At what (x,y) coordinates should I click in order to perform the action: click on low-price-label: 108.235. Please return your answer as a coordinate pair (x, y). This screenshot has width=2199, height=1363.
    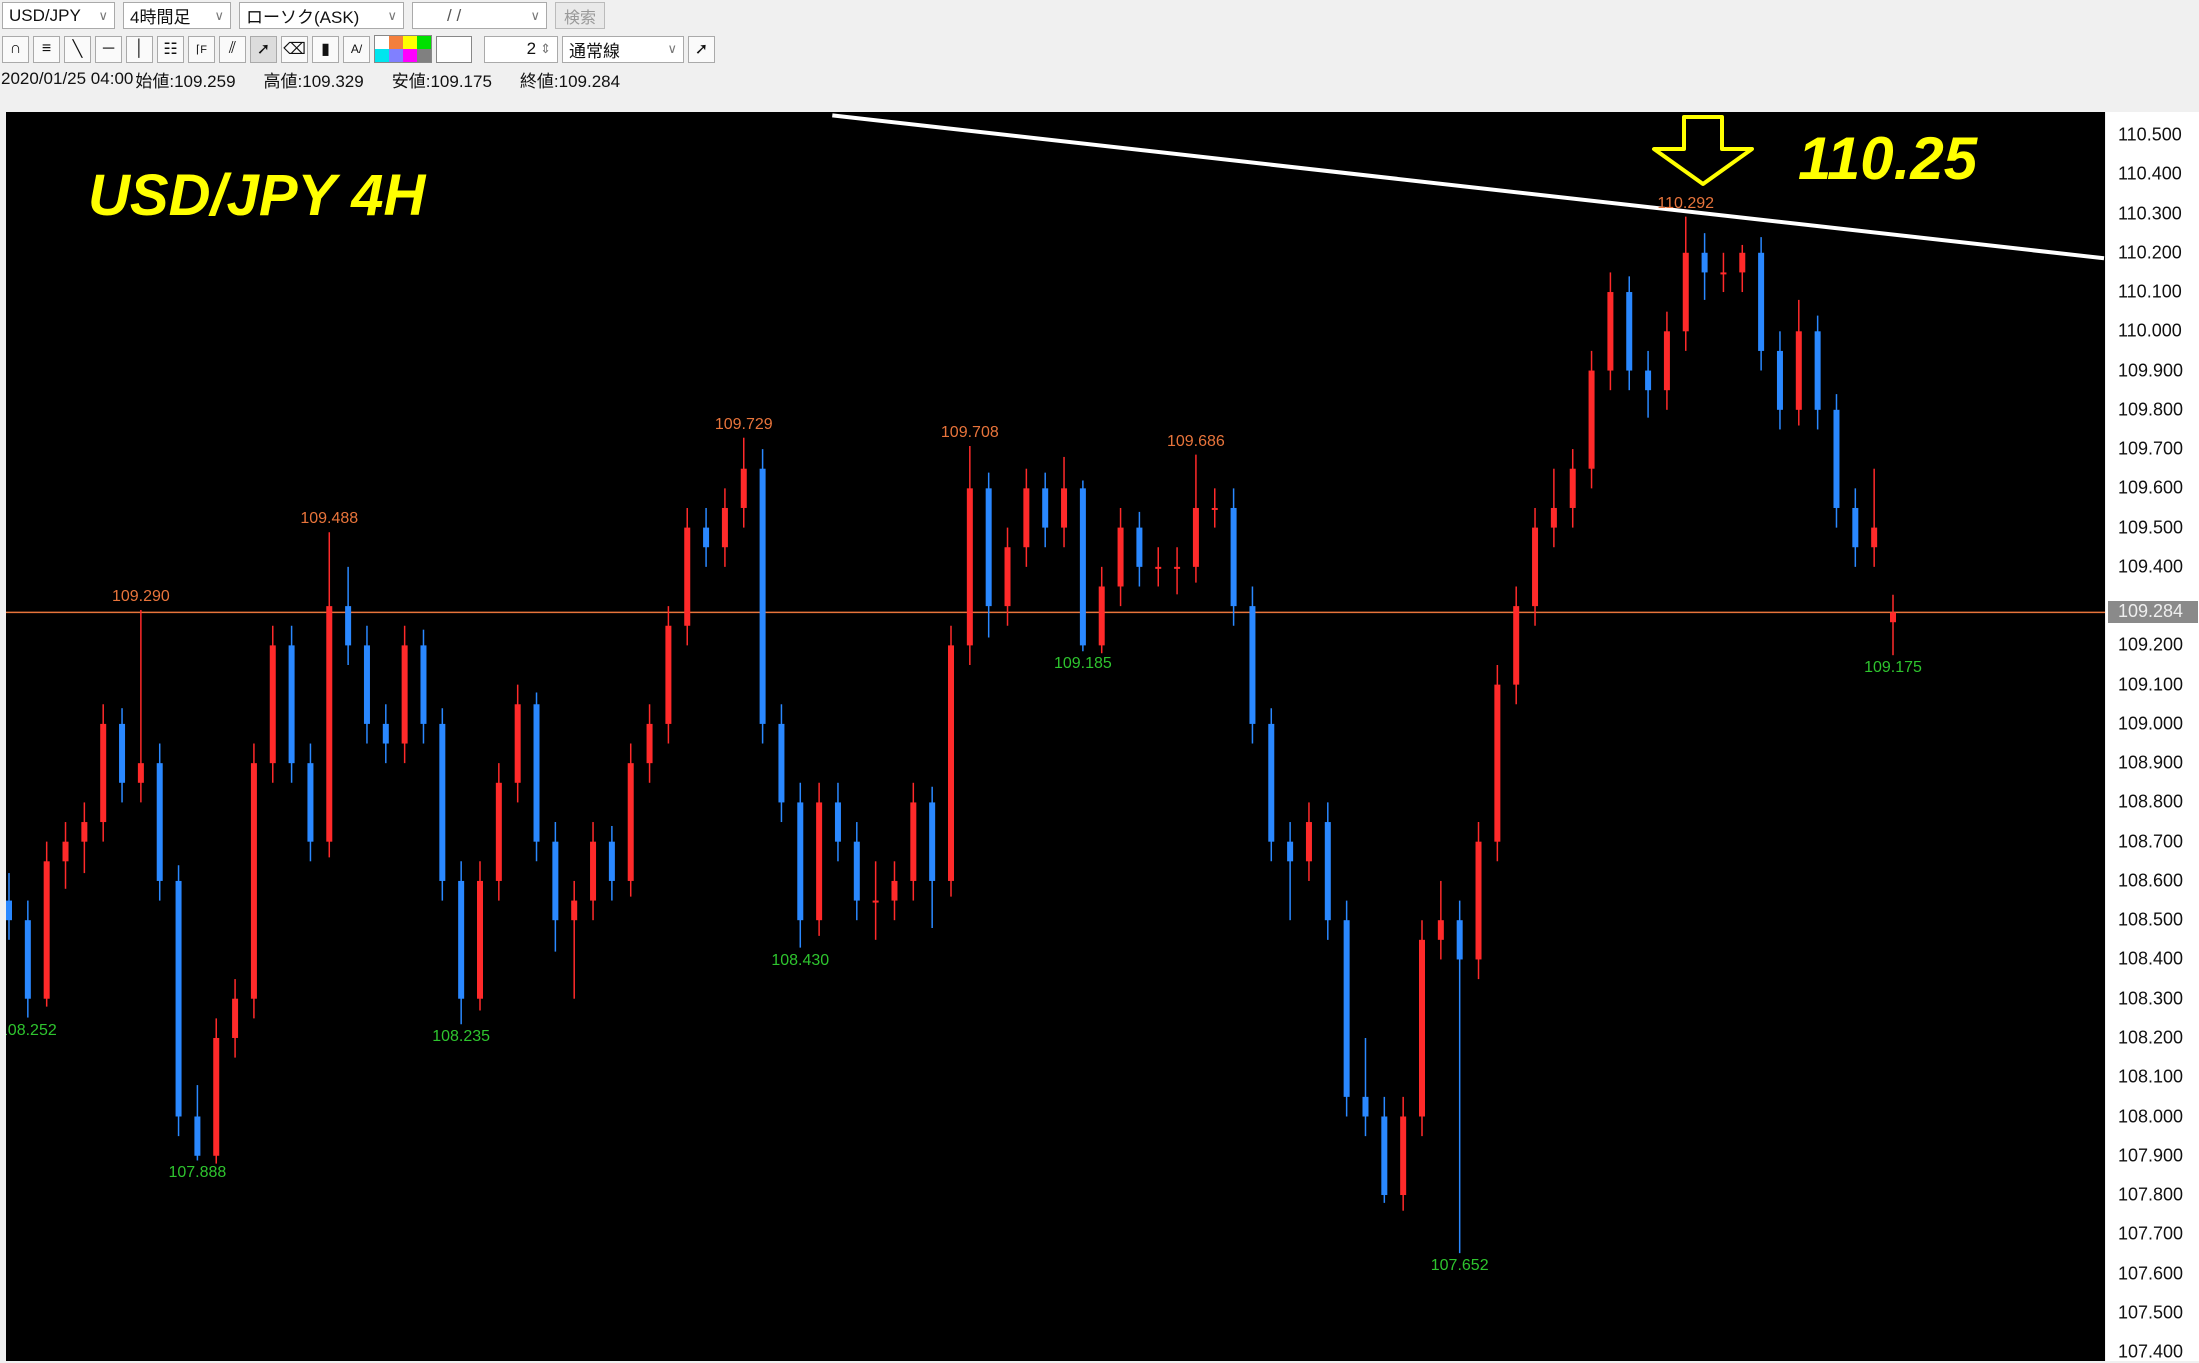
    Looking at the image, I should click on (461, 1037).